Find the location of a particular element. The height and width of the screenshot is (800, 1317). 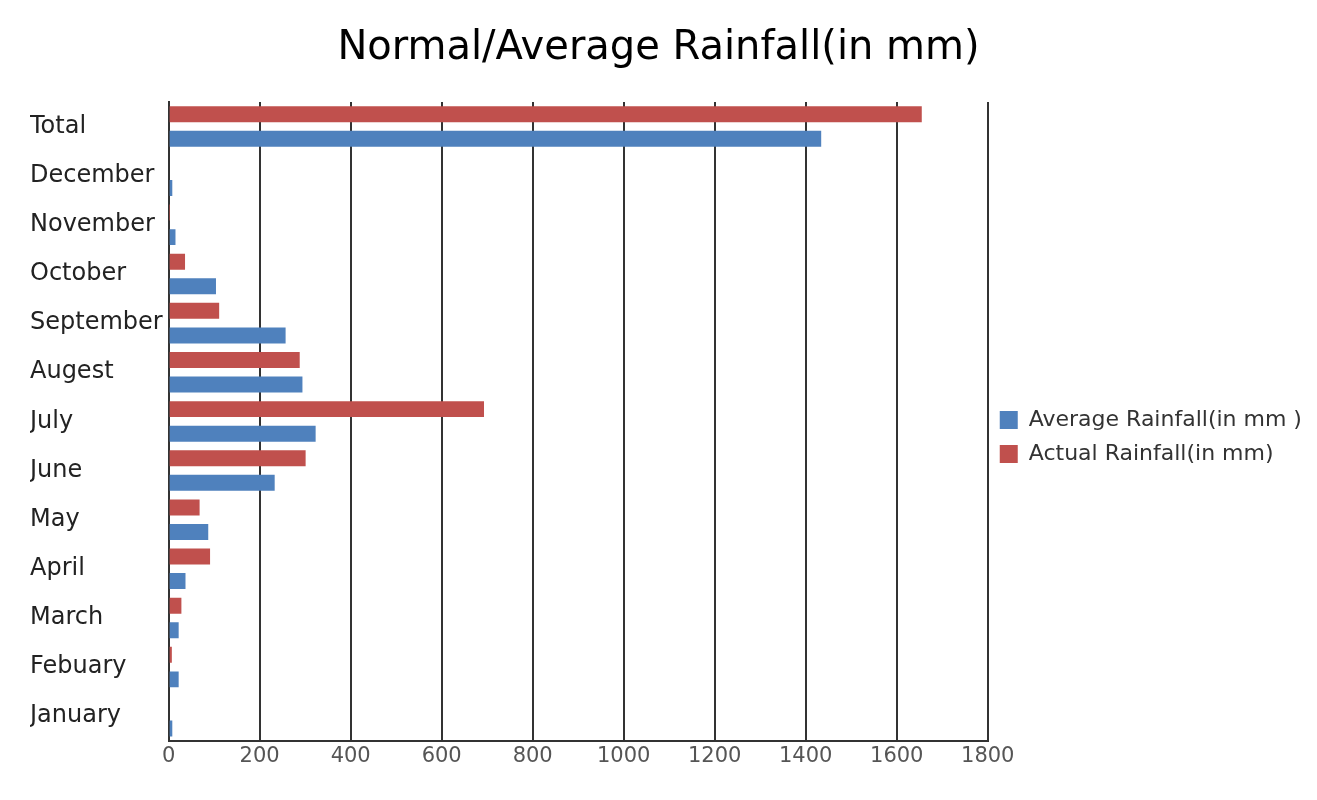

x-tick-label: 1800 is located at coordinates (988, 754).